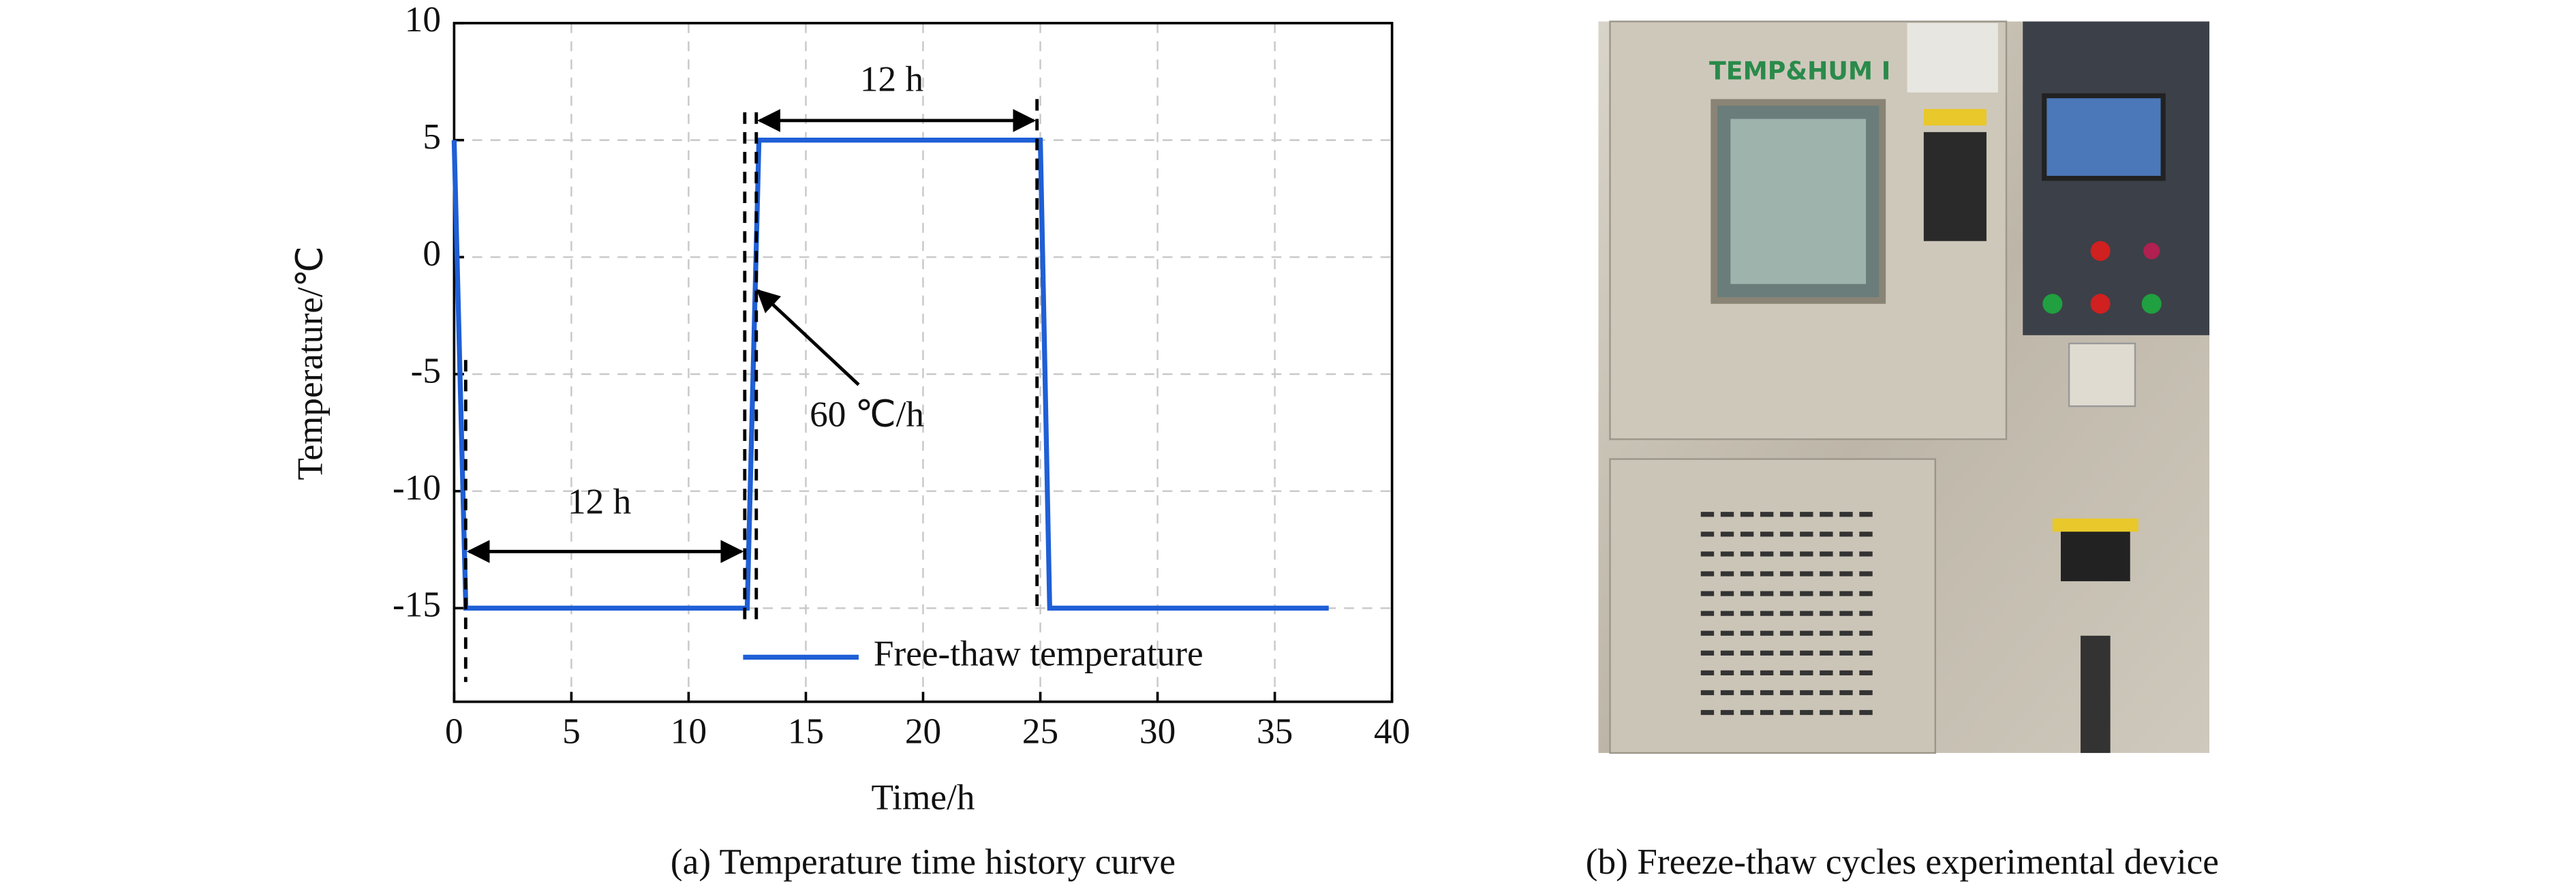  What do you see at coordinates (454, 731) in the screenshot?
I see `x-tick-label: 0` at bounding box center [454, 731].